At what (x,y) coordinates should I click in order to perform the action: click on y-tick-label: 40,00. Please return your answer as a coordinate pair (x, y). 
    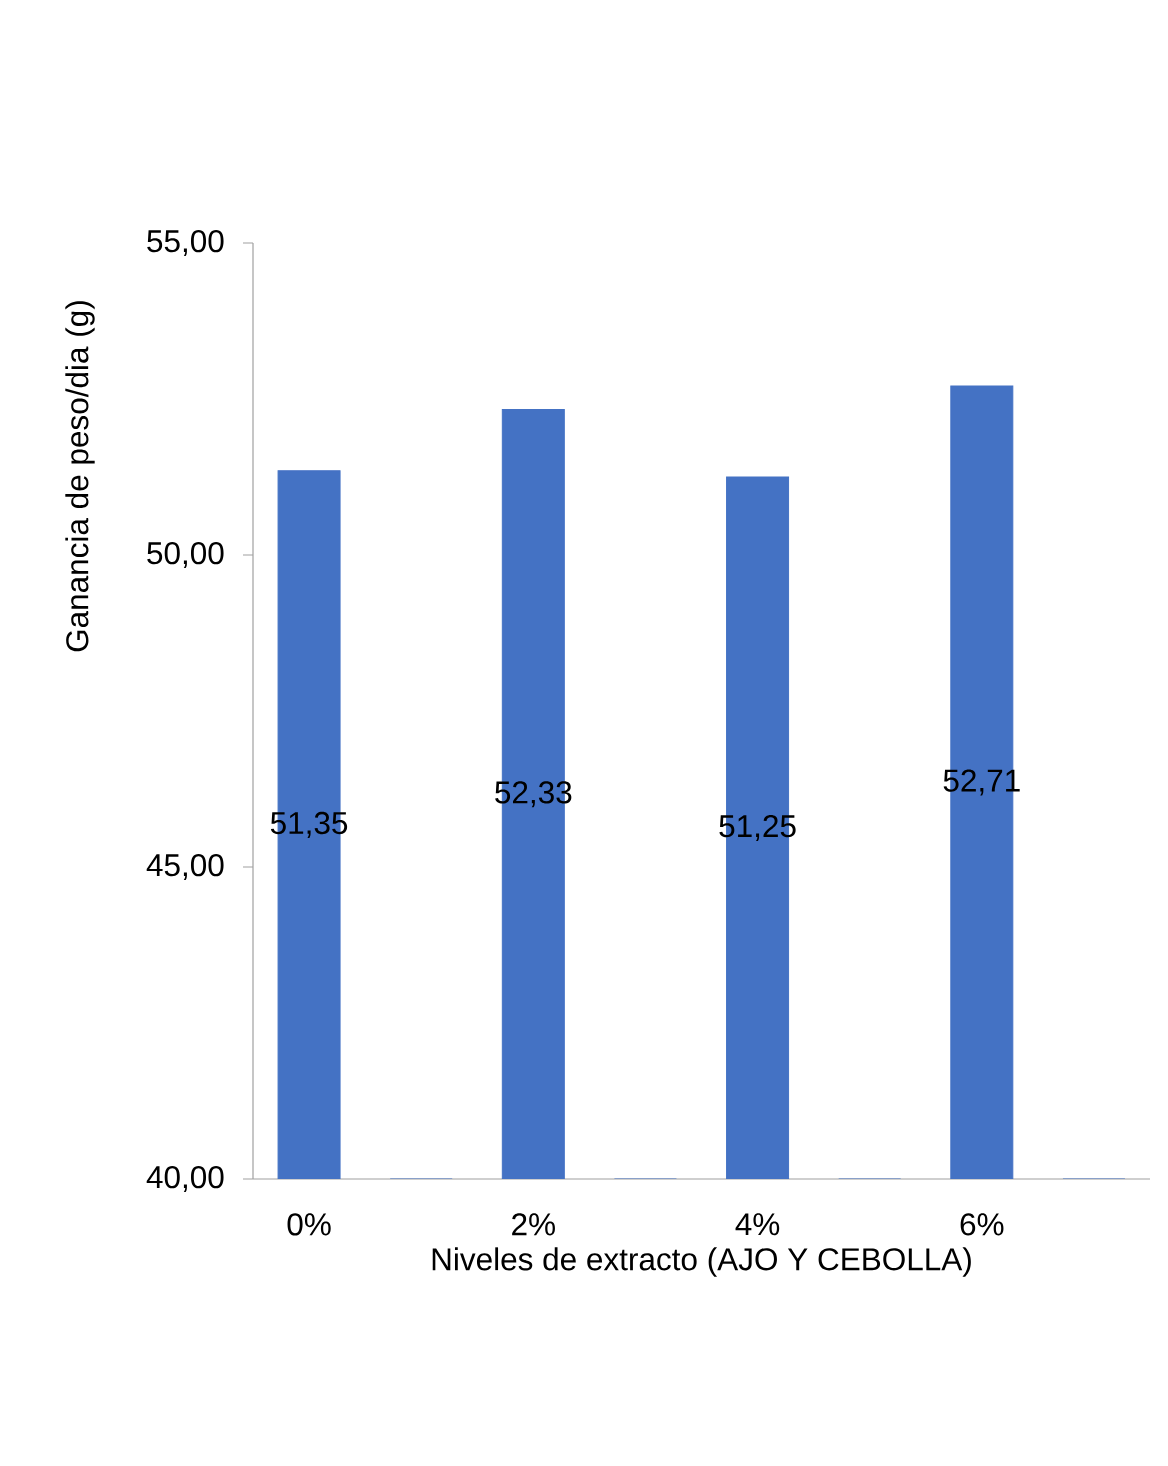
    Looking at the image, I should click on (185, 1179).